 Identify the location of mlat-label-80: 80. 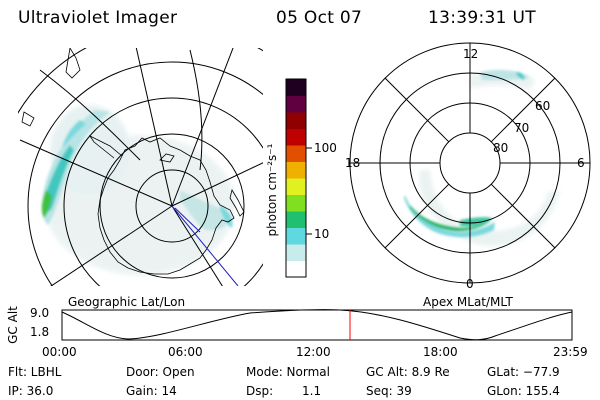
(501, 148).